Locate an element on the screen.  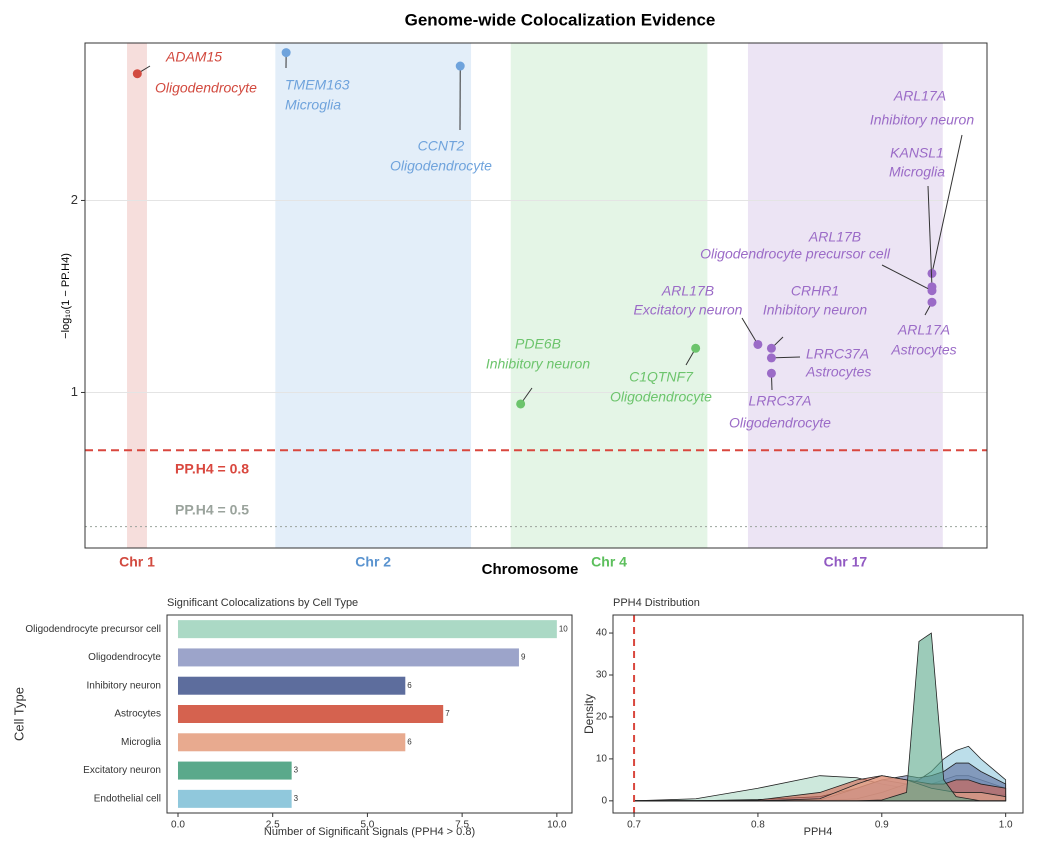
x-axis-label: PPH4 is located at coordinates (818, 832).